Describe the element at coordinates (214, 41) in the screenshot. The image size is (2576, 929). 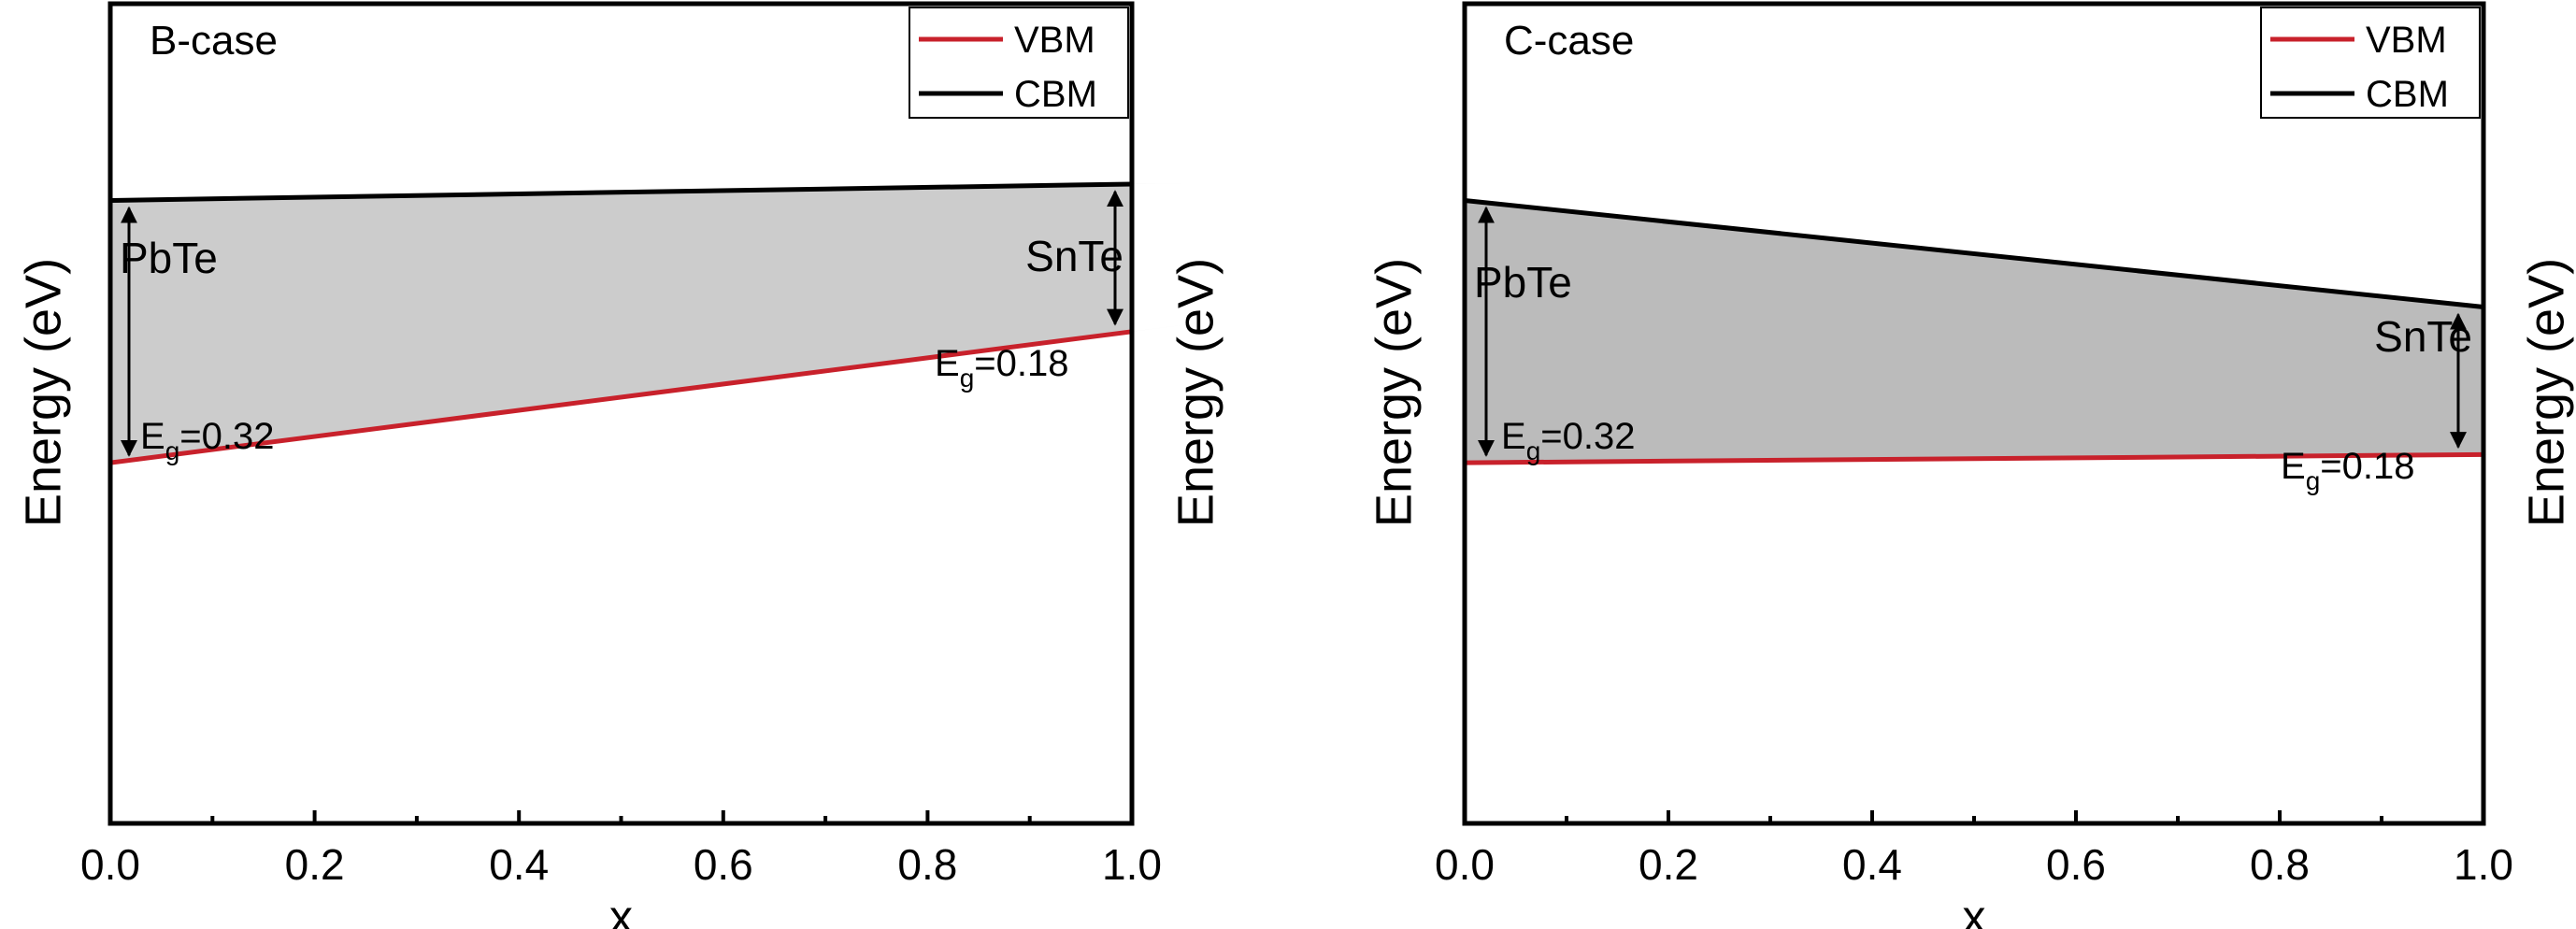
I see `panel-title: B-case` at that location.